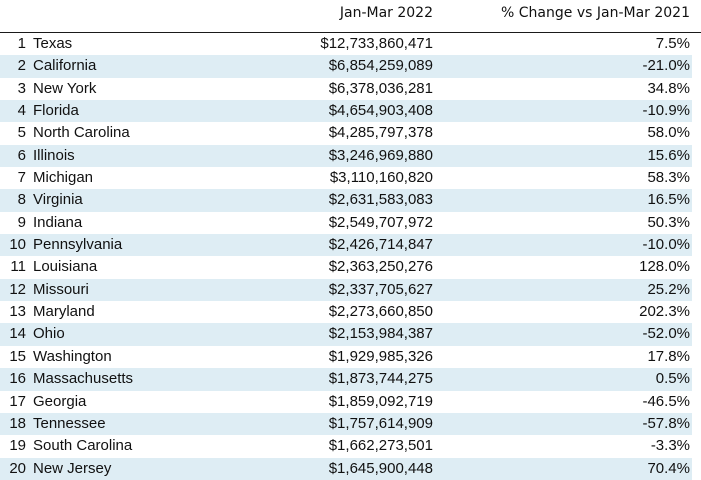 Image resolution: width=701 pixels, height=480 pixels. Describe the element at coordinates (58, 200) in the screenshot. I see `row-state: Virginia` at that location.